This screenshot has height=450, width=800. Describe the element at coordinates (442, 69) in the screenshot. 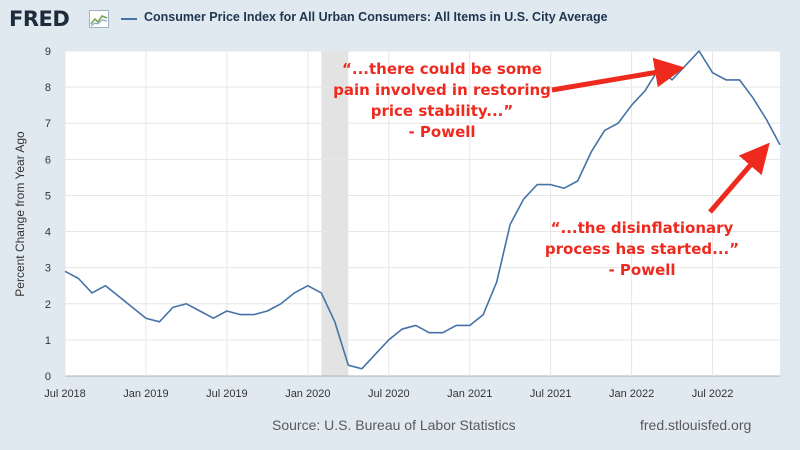

I see `annotation-1-line-1: “...there could be some` at that location.